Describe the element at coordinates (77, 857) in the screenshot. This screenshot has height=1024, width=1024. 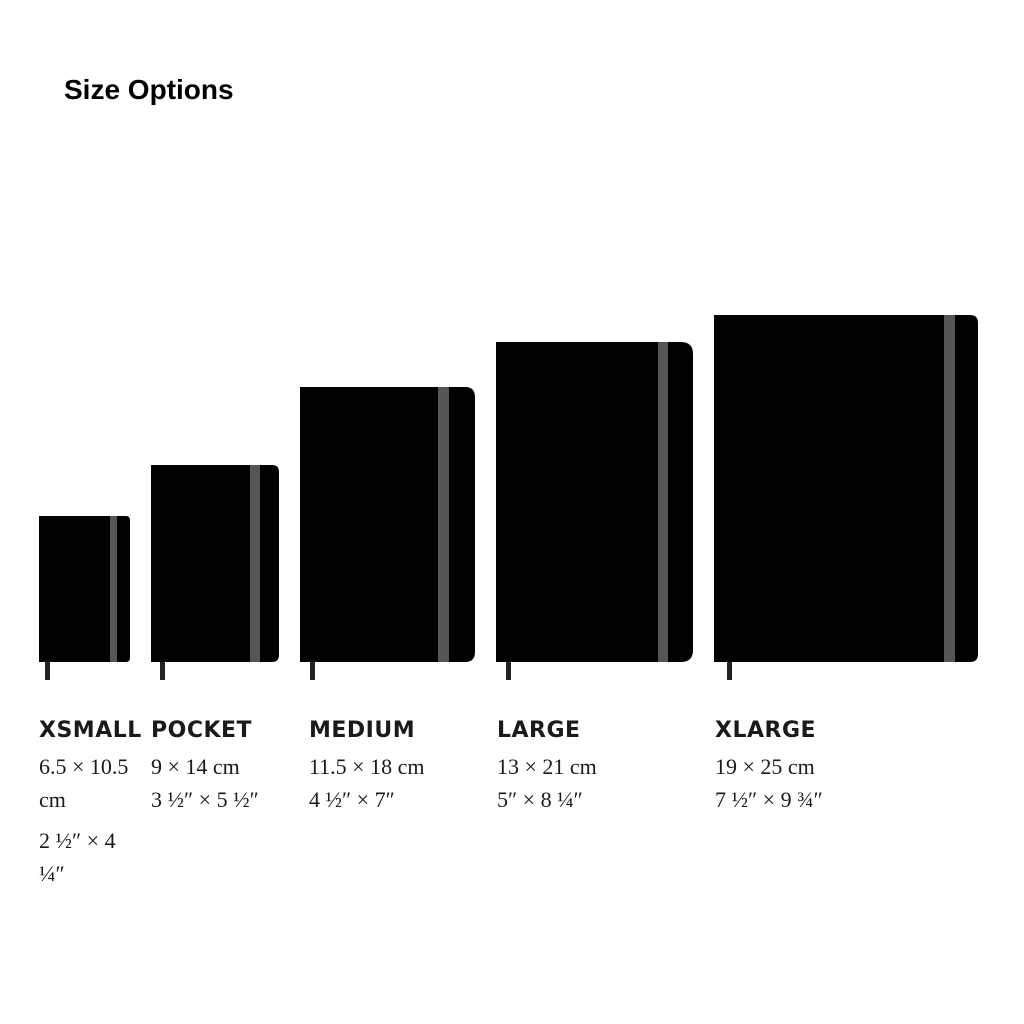
I see `size-imperial: 2 ½″ × 4 ¼″` at that location.